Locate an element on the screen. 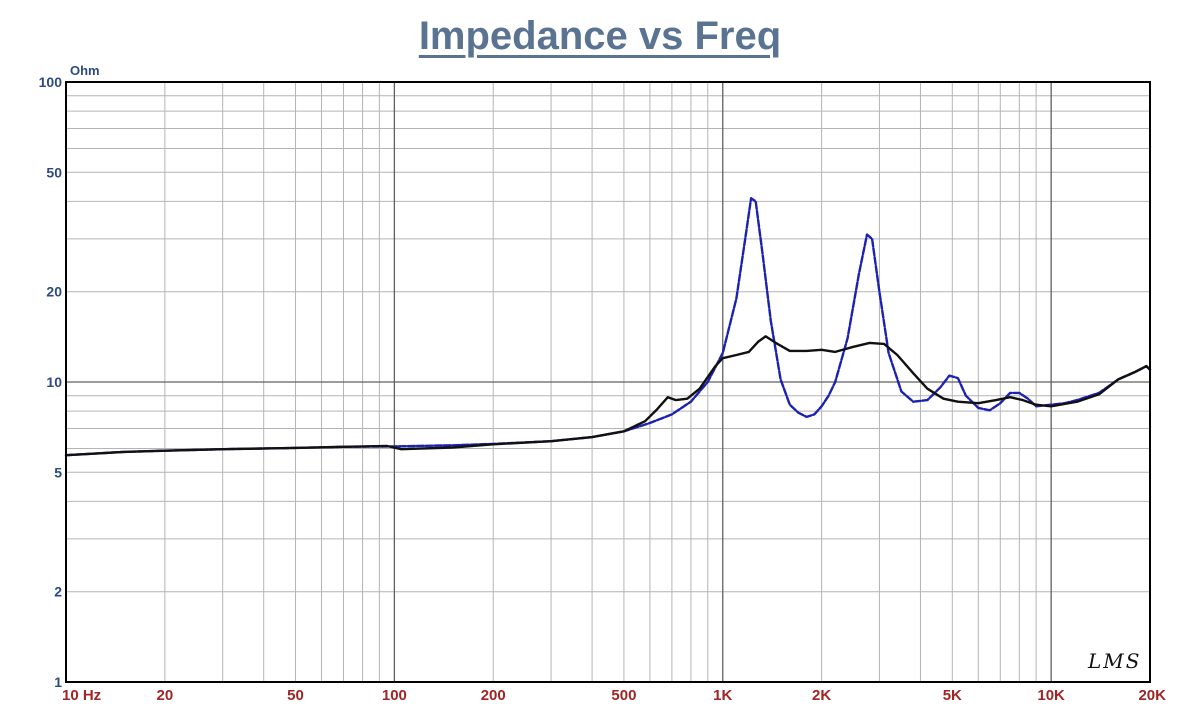 The width and height of the screenshot is (1200, 724). x-tick-label: 500 is located at coordinates (623, 695).